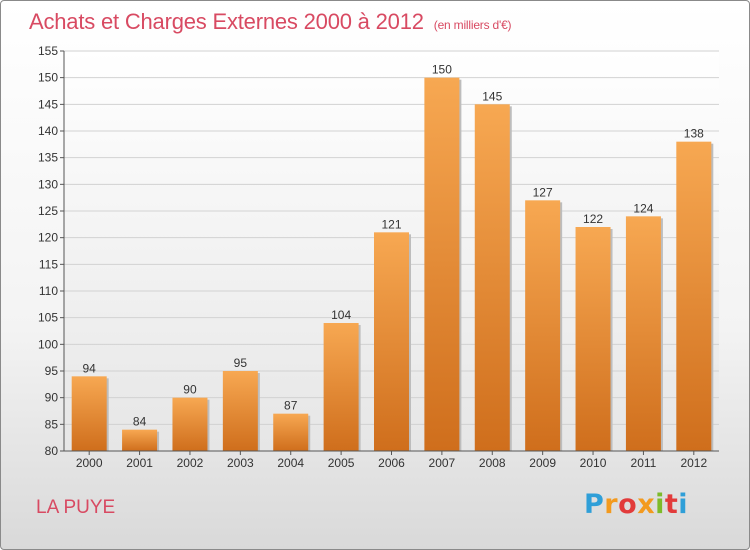 This screenshot has width=750, height=550. Describe the element at coordinates (542, 463) in the screenshot. I see `x-tick-label-2009: 2009` at that location.